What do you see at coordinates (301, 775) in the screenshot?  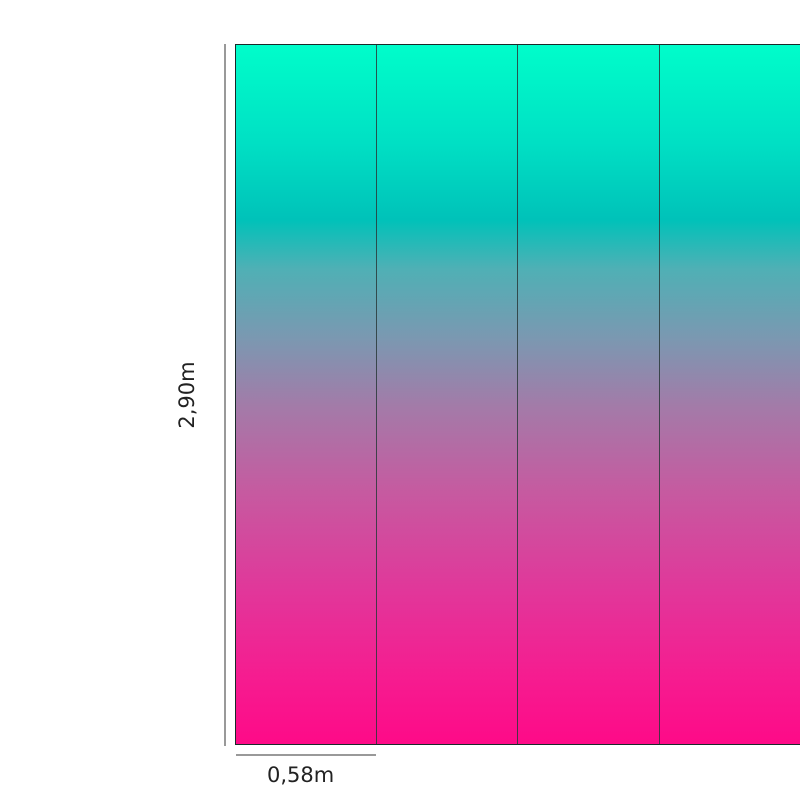 I see `width-label: 0,58m` at bounding box center [301, 775].